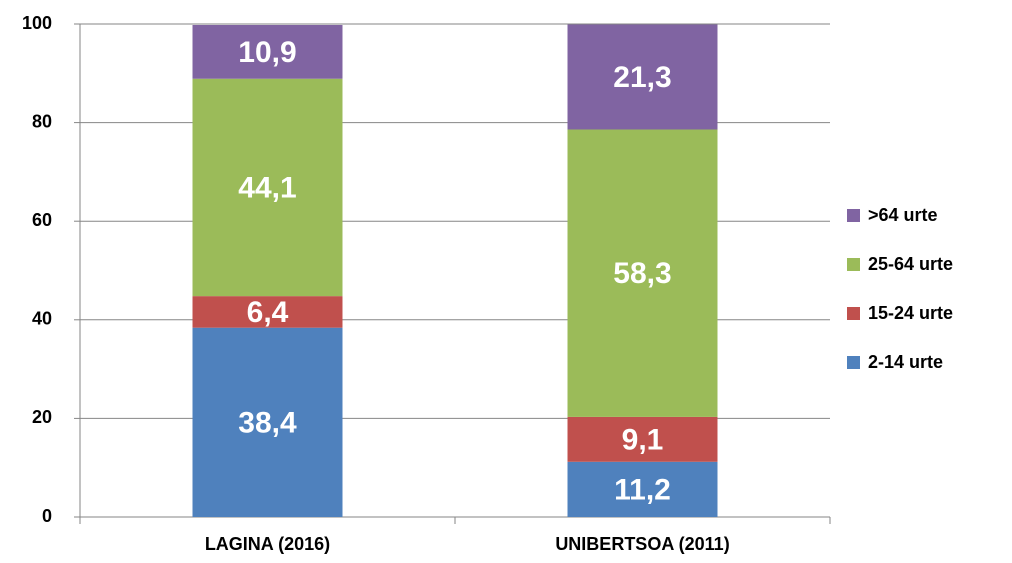  What do you see at coordinates (42, 319) in the screenshot?
I see `y-tick-label: 40` at bounding box center [42, 319].